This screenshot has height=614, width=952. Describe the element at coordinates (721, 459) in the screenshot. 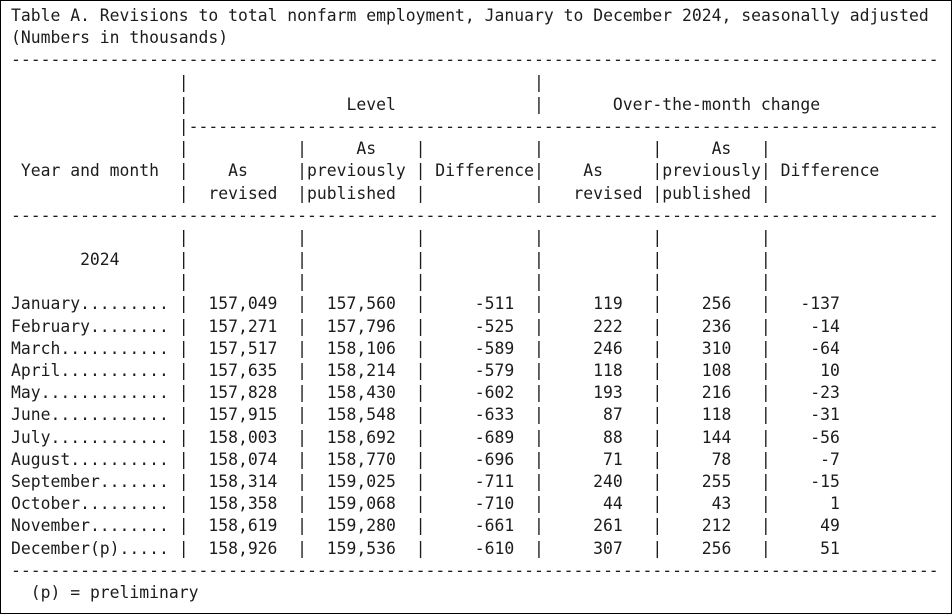

I see `otm-published-cell: 78` at that location.